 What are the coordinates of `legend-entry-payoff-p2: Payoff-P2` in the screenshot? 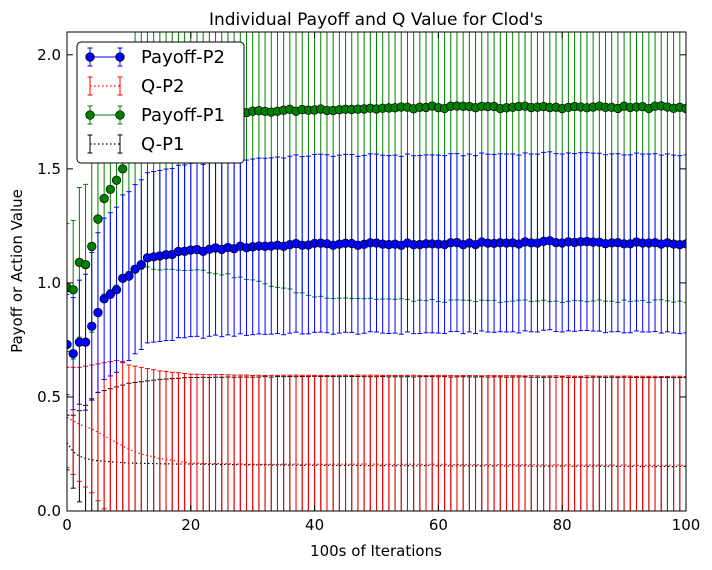 It's located at (155, 57).